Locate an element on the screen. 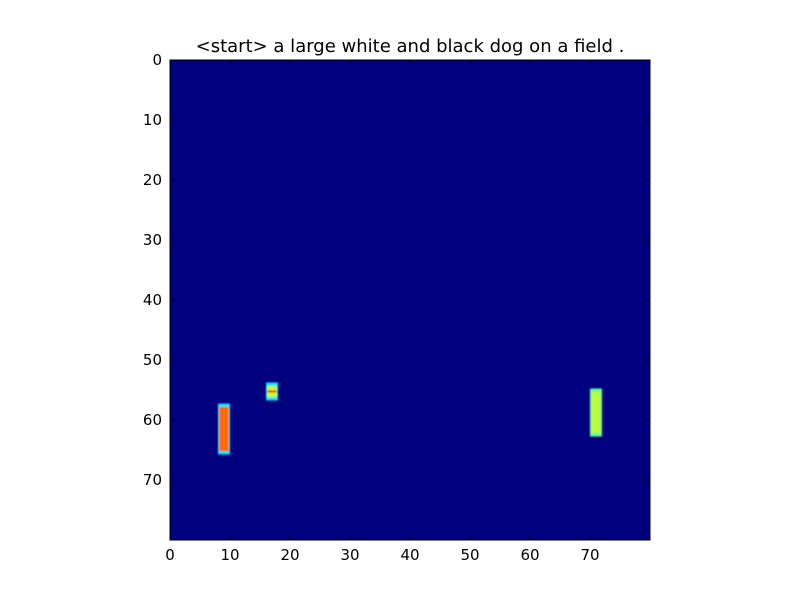 The width and height of the screenshot is (800, 600). y-tick-label: 20 is located at coordinates (152, 180).